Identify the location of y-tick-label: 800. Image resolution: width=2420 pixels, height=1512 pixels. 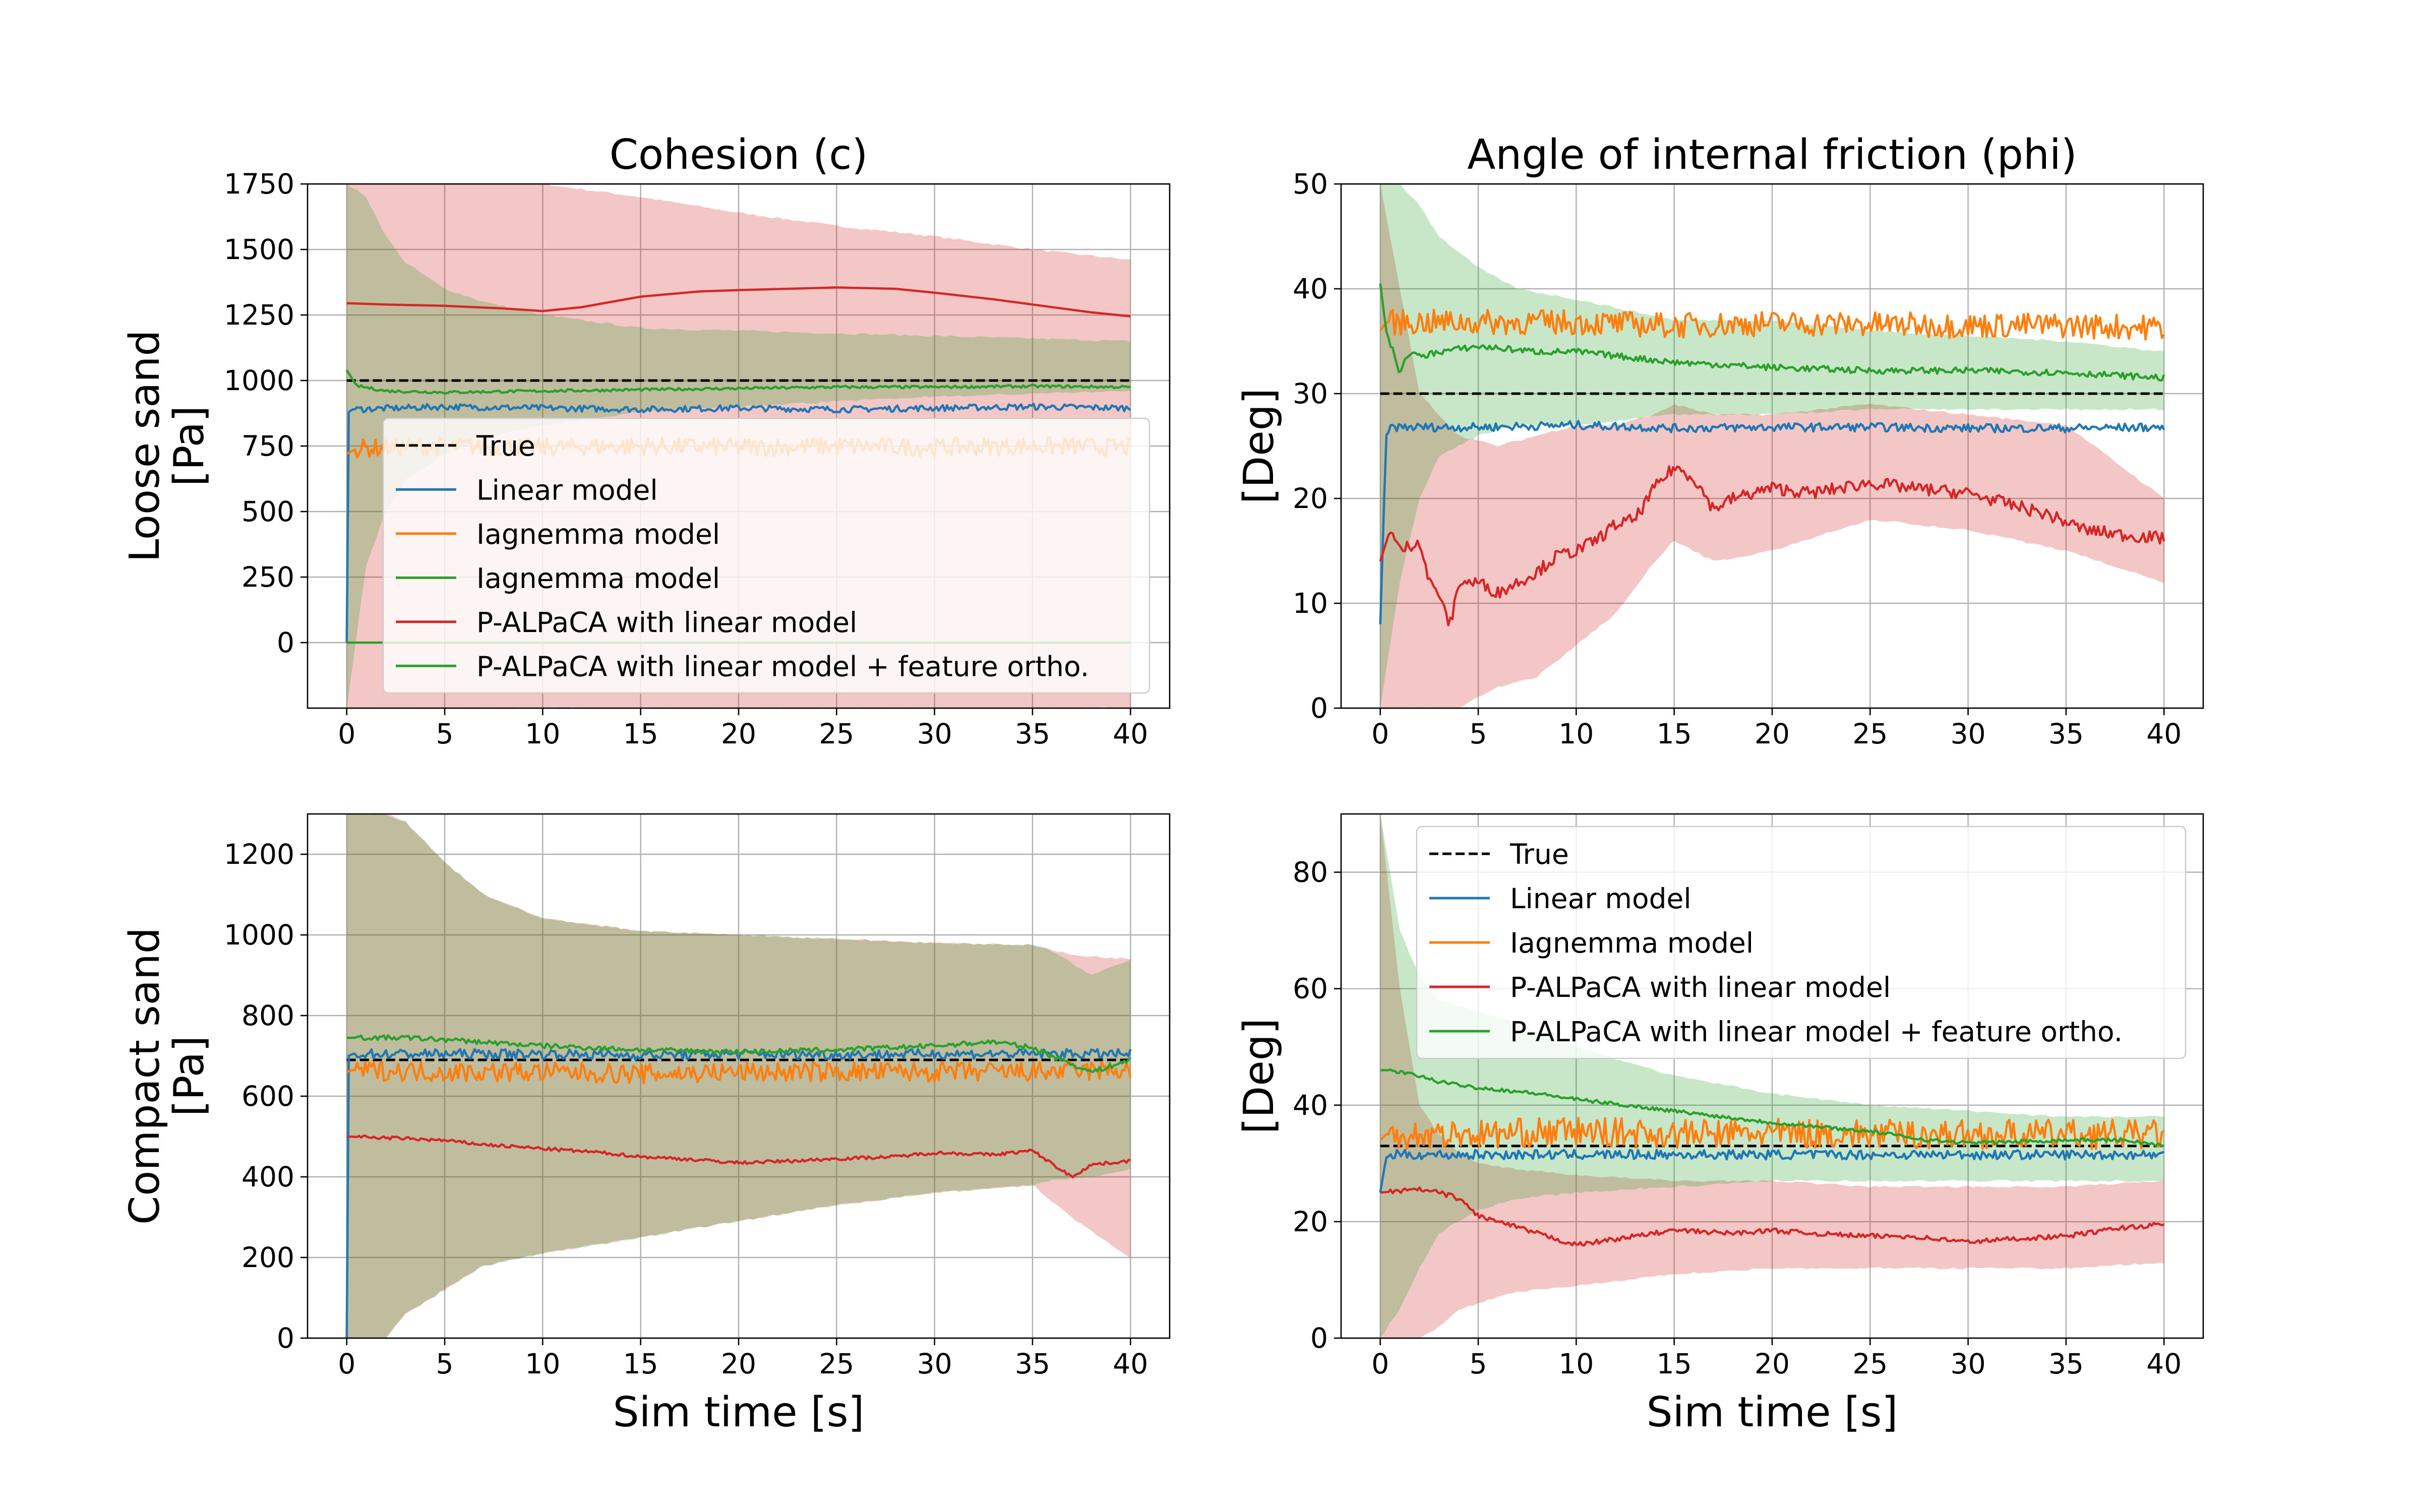
(267, 1016).